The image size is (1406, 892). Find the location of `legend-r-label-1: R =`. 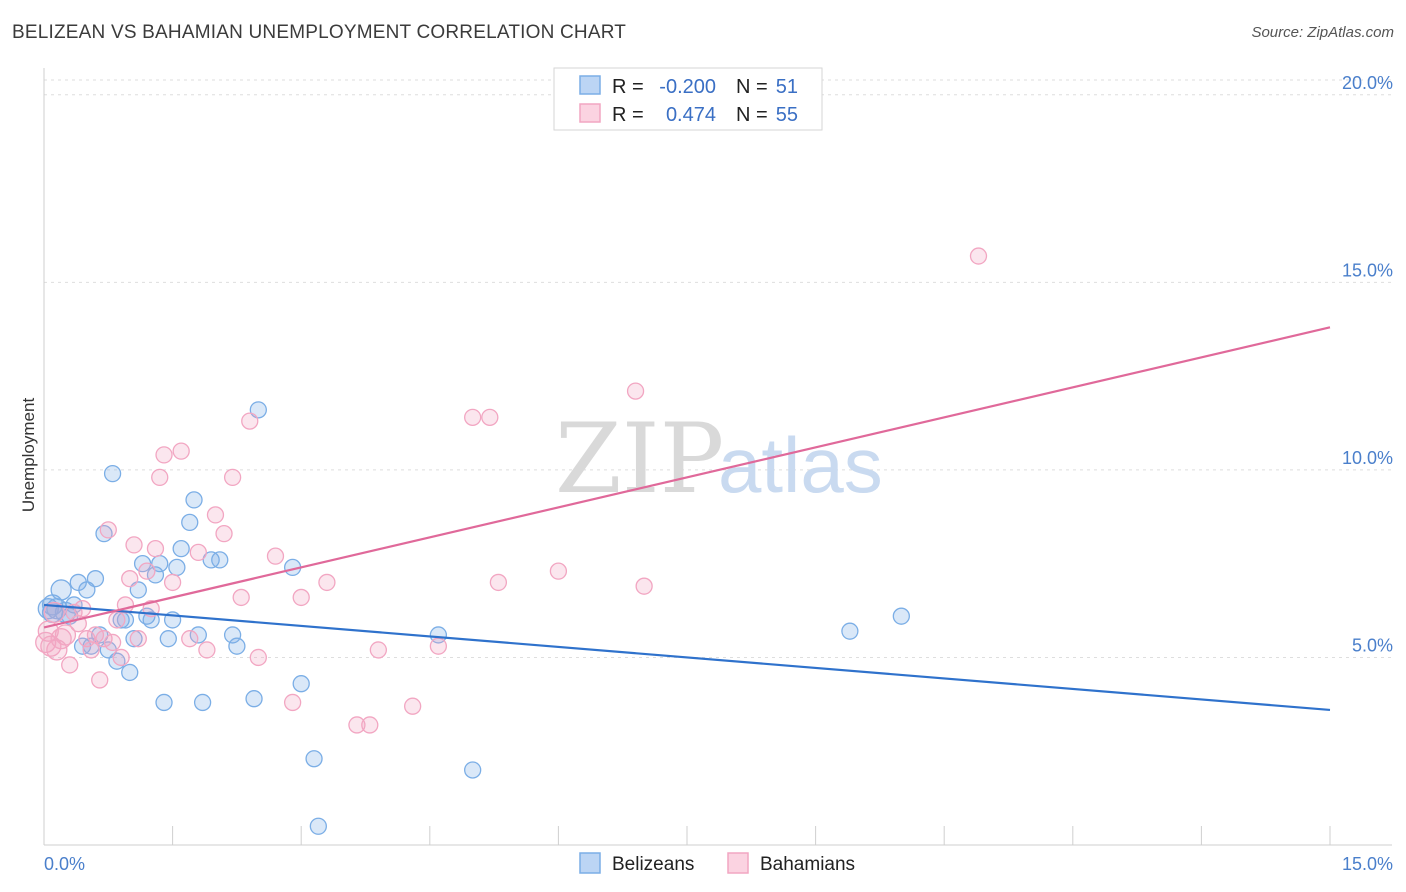

legend-r-label-1: R = is located at coordinates (628, 87).